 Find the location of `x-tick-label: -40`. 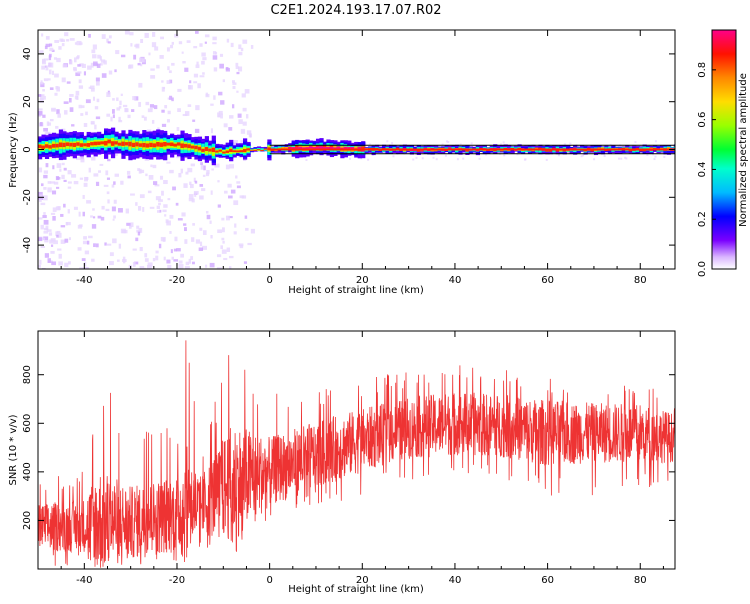

x-tick-label: -40 is located at coordinates (84, 580).